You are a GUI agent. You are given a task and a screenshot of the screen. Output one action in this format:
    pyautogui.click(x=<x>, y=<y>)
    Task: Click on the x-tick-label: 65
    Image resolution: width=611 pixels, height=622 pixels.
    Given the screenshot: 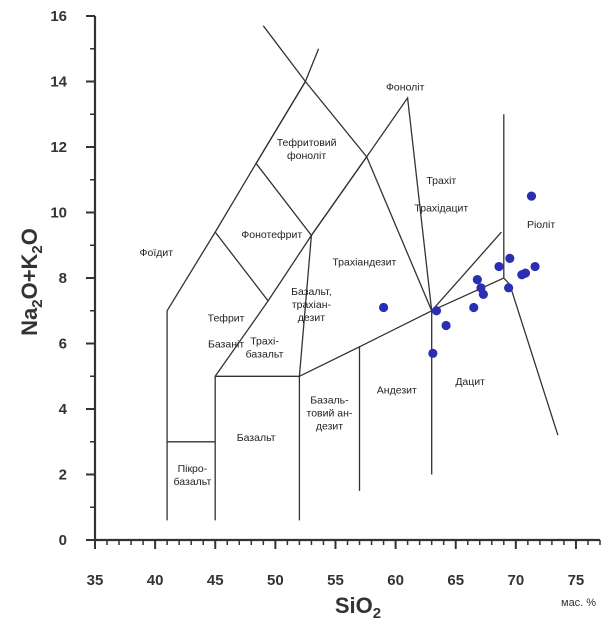 What is the action you would take?
    pyautogui.click(x=455, y=580)
    